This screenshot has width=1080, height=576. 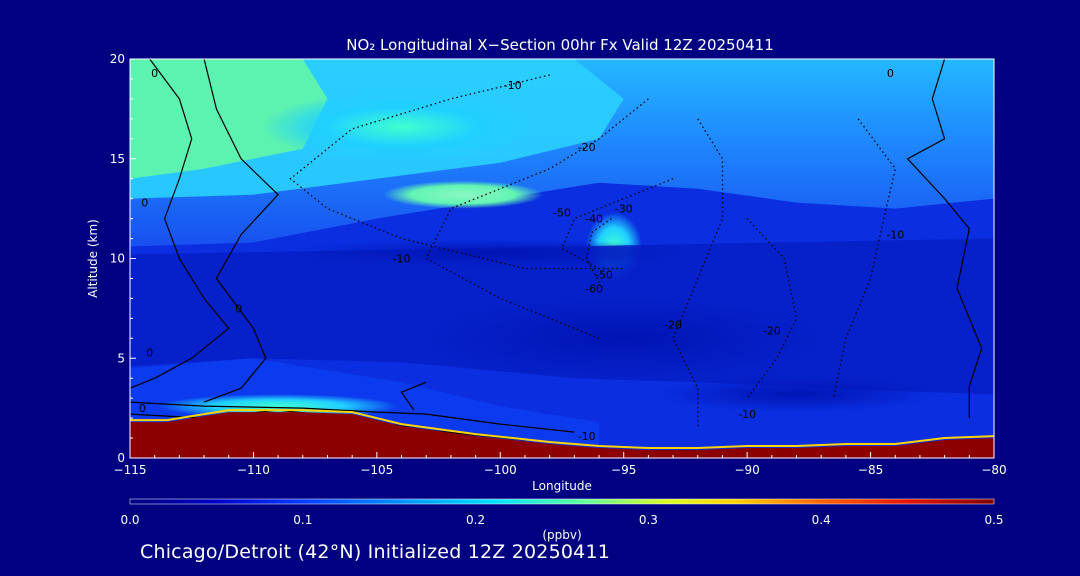 What do you see at coordinates (475, 520) in the screenshot?
I see `colorbar-tick-label: 0.2` at bounding box center [475, 520].